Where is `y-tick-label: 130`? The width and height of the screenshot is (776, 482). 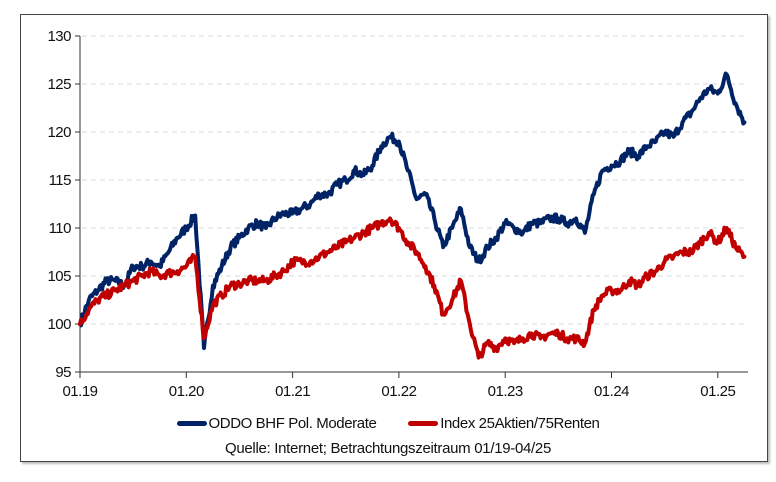
y-tick-label: 130 is located at coordinates (59, 36).